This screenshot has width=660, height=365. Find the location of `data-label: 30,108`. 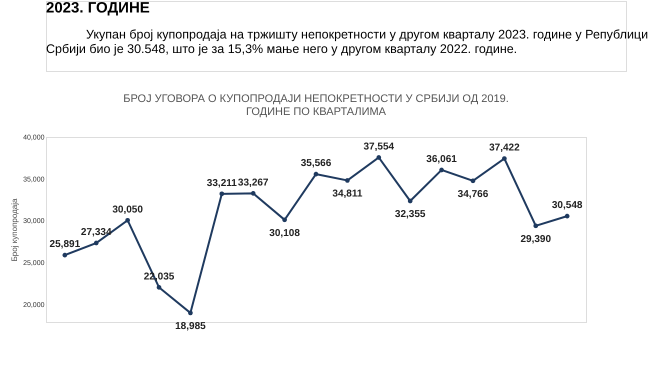

data-label: 30,108 is located at coordinates (284, 233).